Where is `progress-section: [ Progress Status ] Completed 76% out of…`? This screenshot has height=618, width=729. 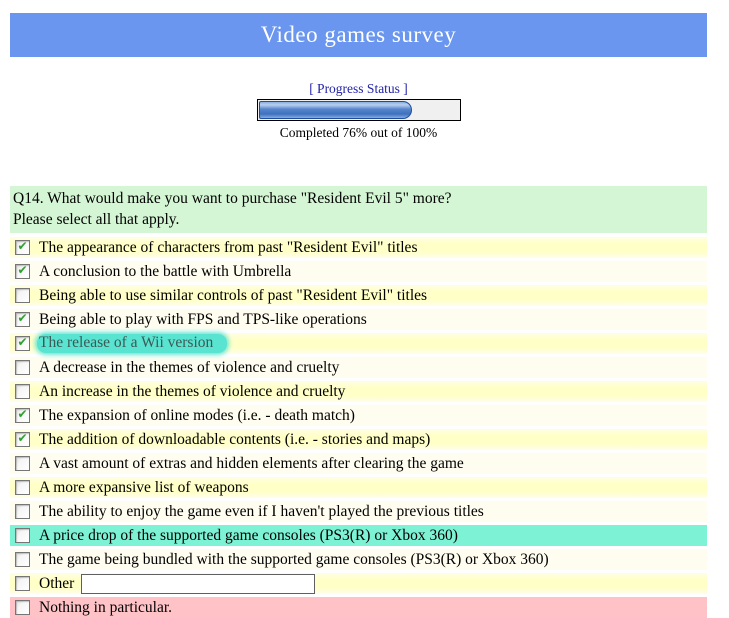 progress-section: [ Progress Status ] Completed 76% out of… is located at coordinates (358, 111).